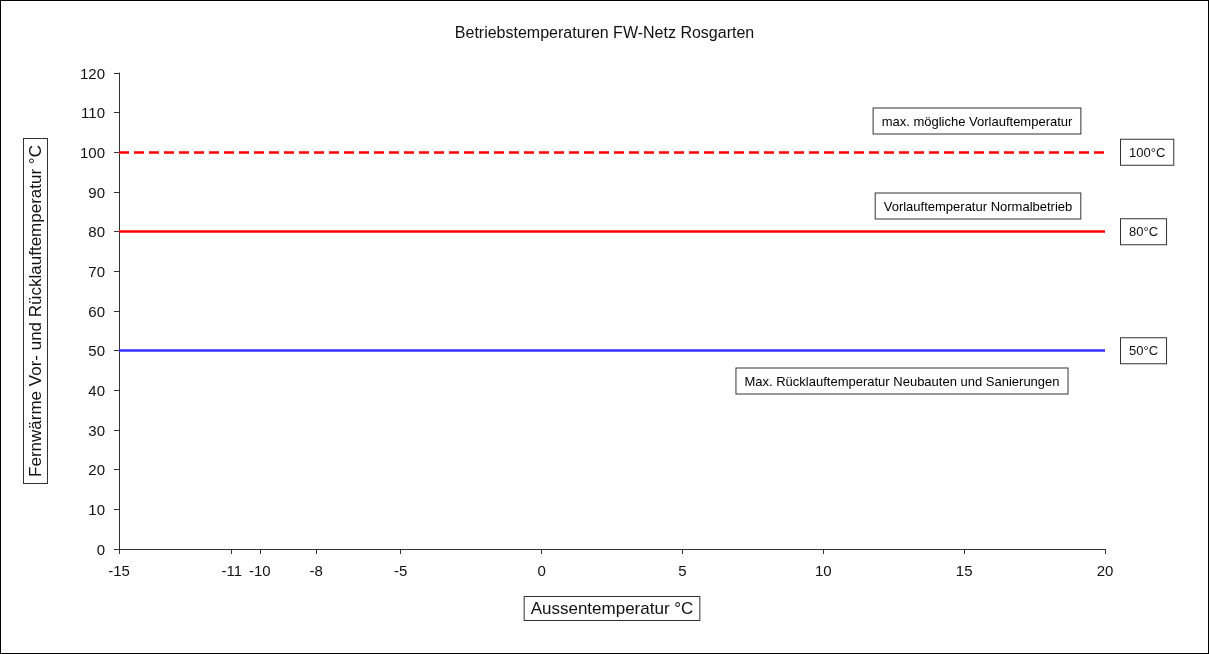  Describe the element at coordinates (96, 390) in the screenshot. I see `y-tick-label: 40` at that location.